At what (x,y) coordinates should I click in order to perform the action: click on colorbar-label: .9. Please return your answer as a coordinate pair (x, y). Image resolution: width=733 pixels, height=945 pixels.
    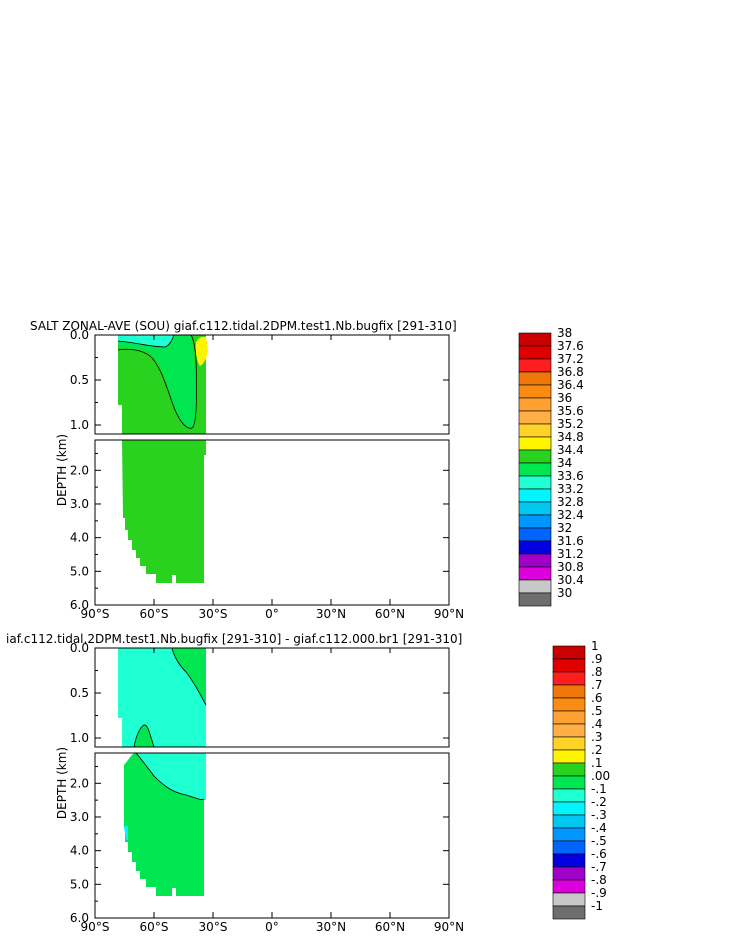
    Looking at the image, I should click on (596, 659).